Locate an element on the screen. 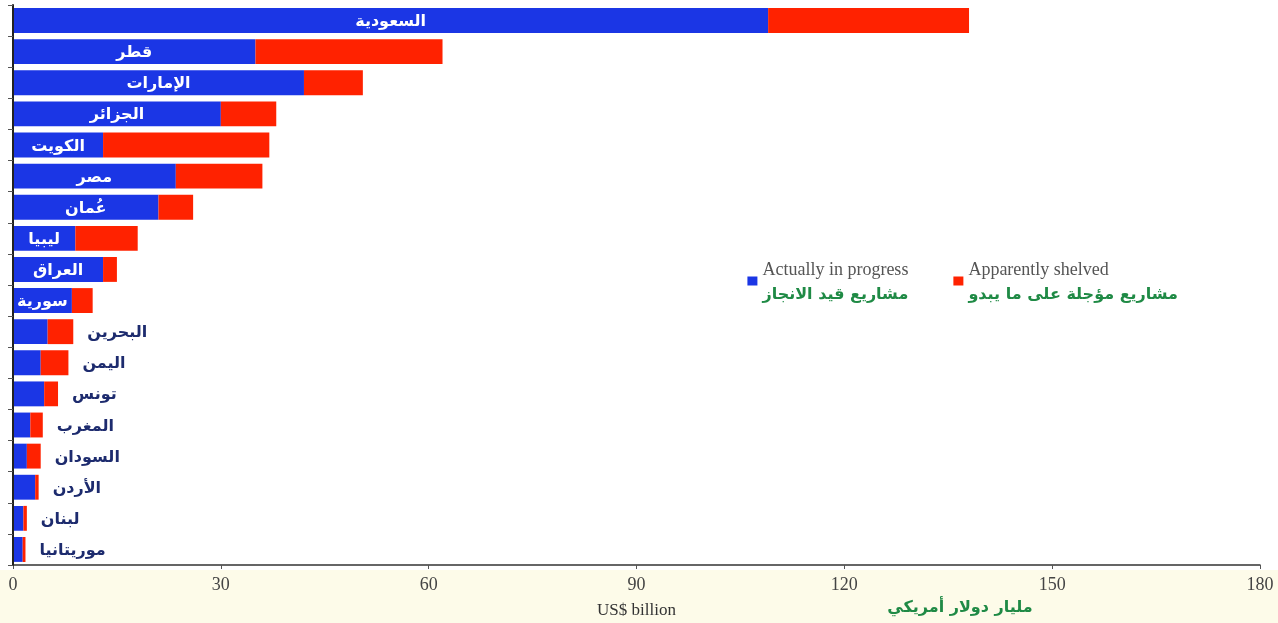  y-tick-label: لبنان is located at coordinates (60, 518).